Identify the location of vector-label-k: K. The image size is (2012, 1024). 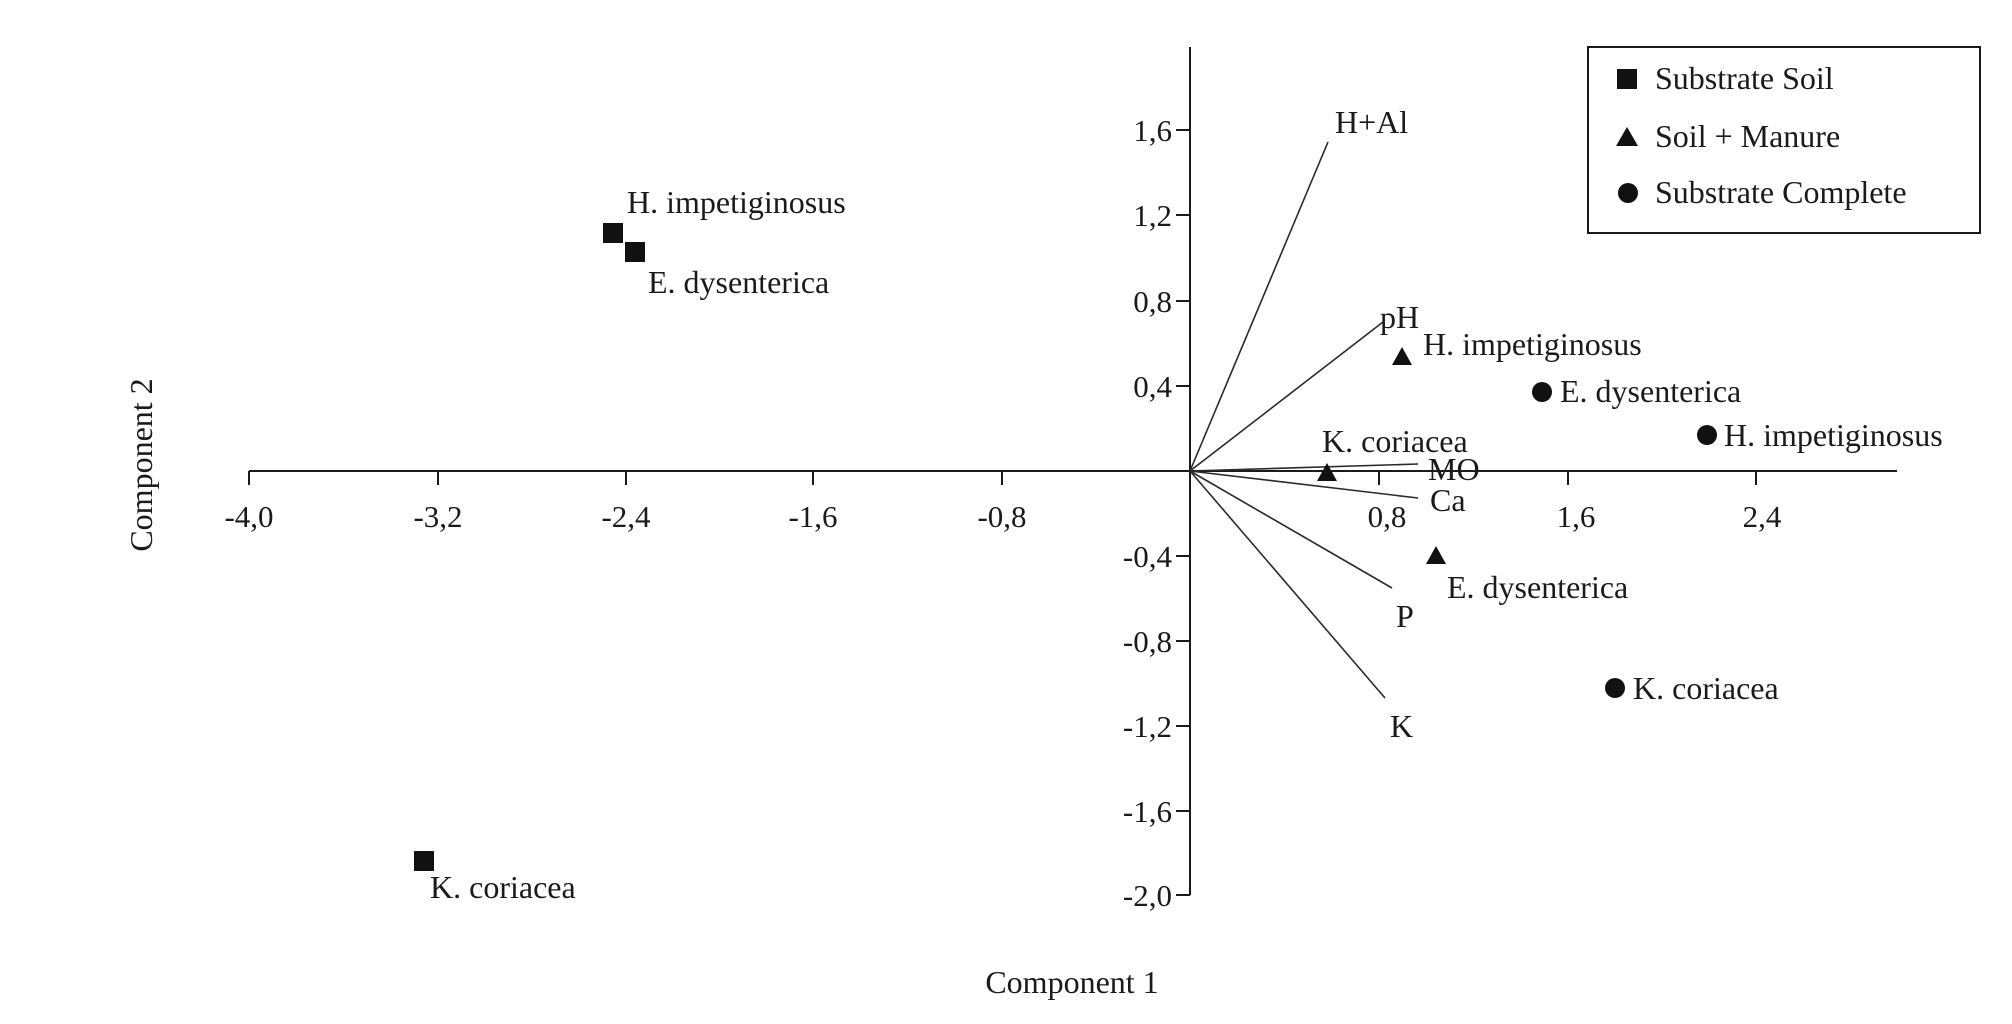
(1401, 726).